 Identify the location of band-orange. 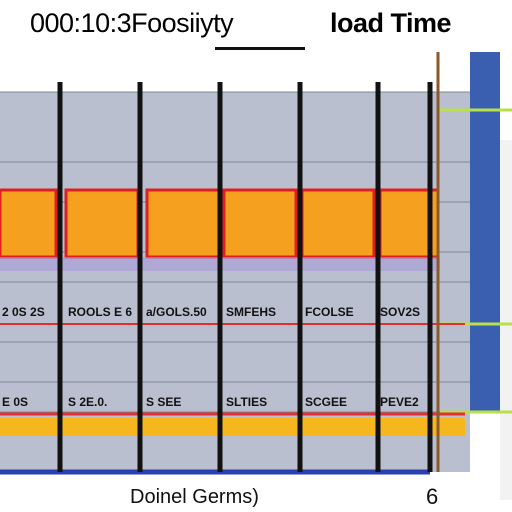
(232, 427).